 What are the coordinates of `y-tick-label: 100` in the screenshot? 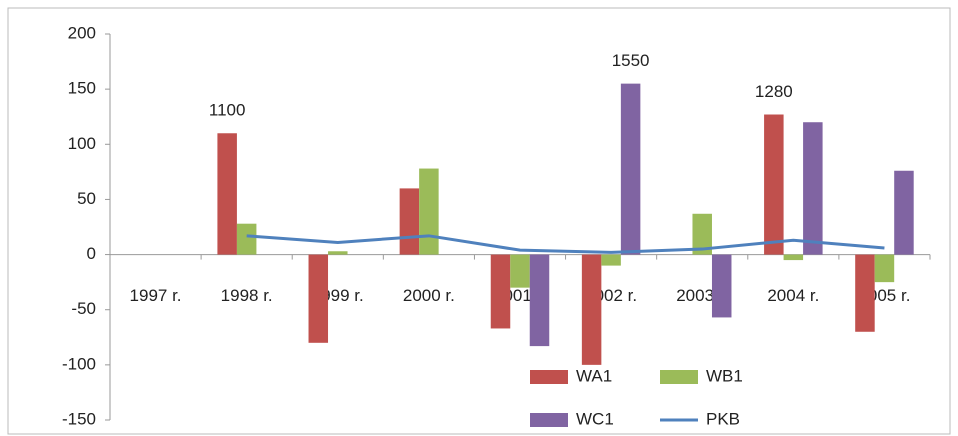 It's located at (82, 143).